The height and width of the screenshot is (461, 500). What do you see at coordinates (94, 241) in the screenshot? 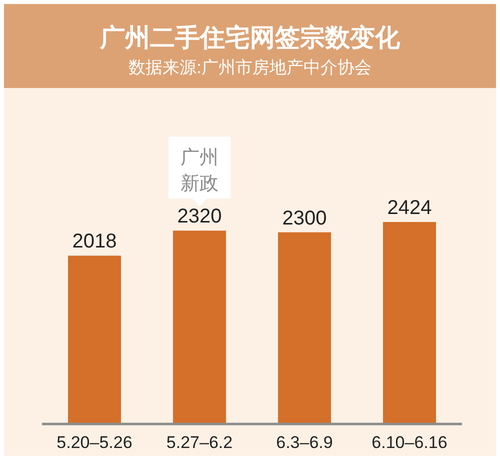
I see `data-label: 2018` at bounding box center [94, 241].